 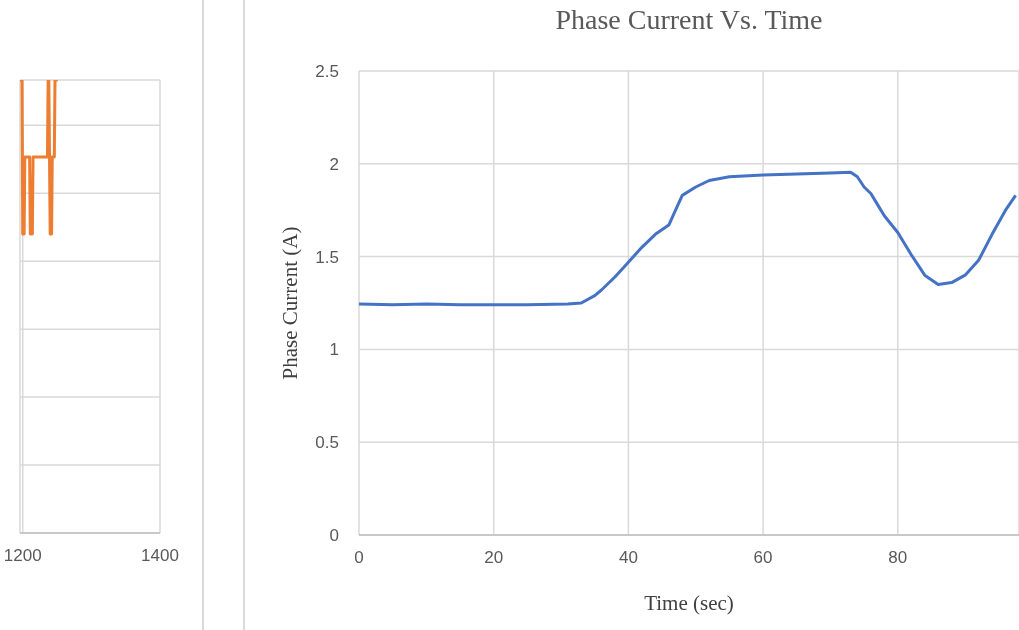 I want to click on y-tick-label: 2, so click(x=334, y=164).